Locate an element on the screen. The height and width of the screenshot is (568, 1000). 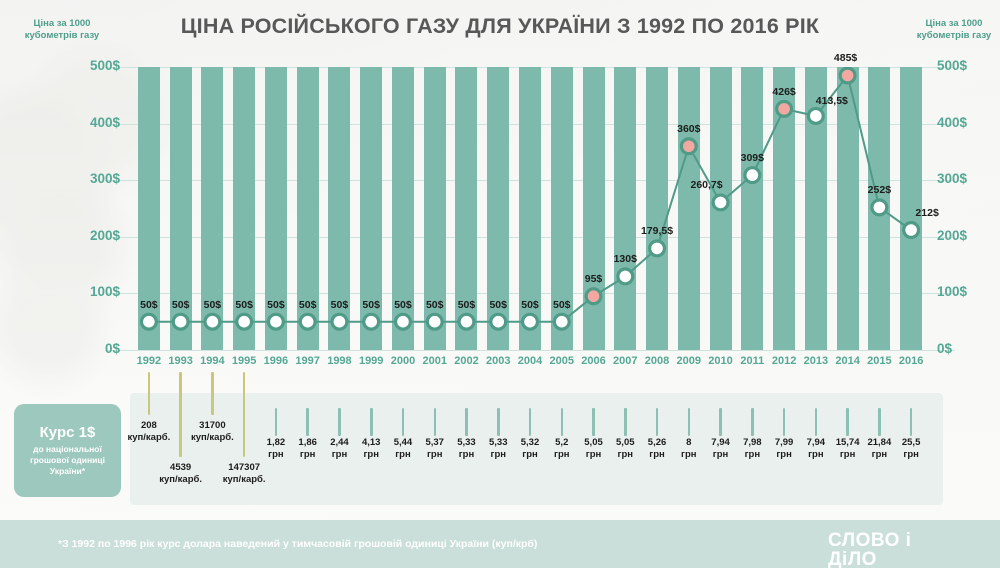
rate-number: 5,2 is located at coordinates (562, 442).